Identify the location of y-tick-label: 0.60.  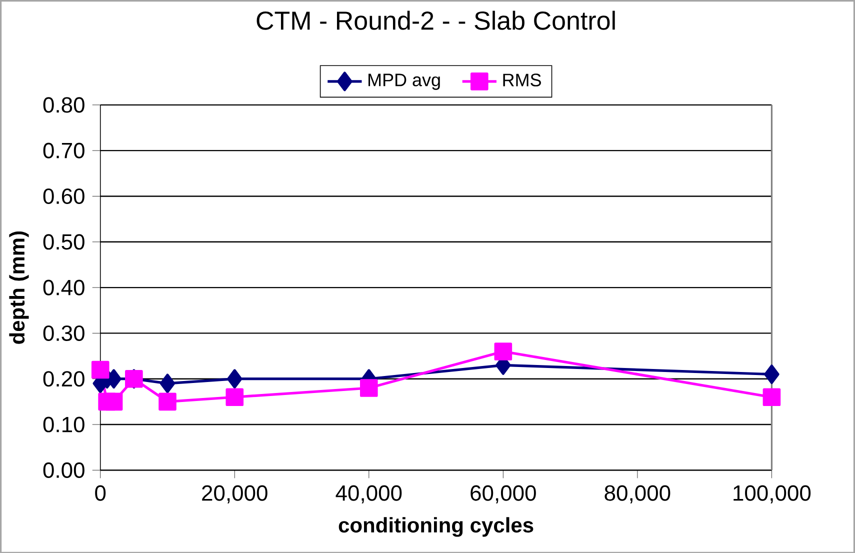
(63, 196).